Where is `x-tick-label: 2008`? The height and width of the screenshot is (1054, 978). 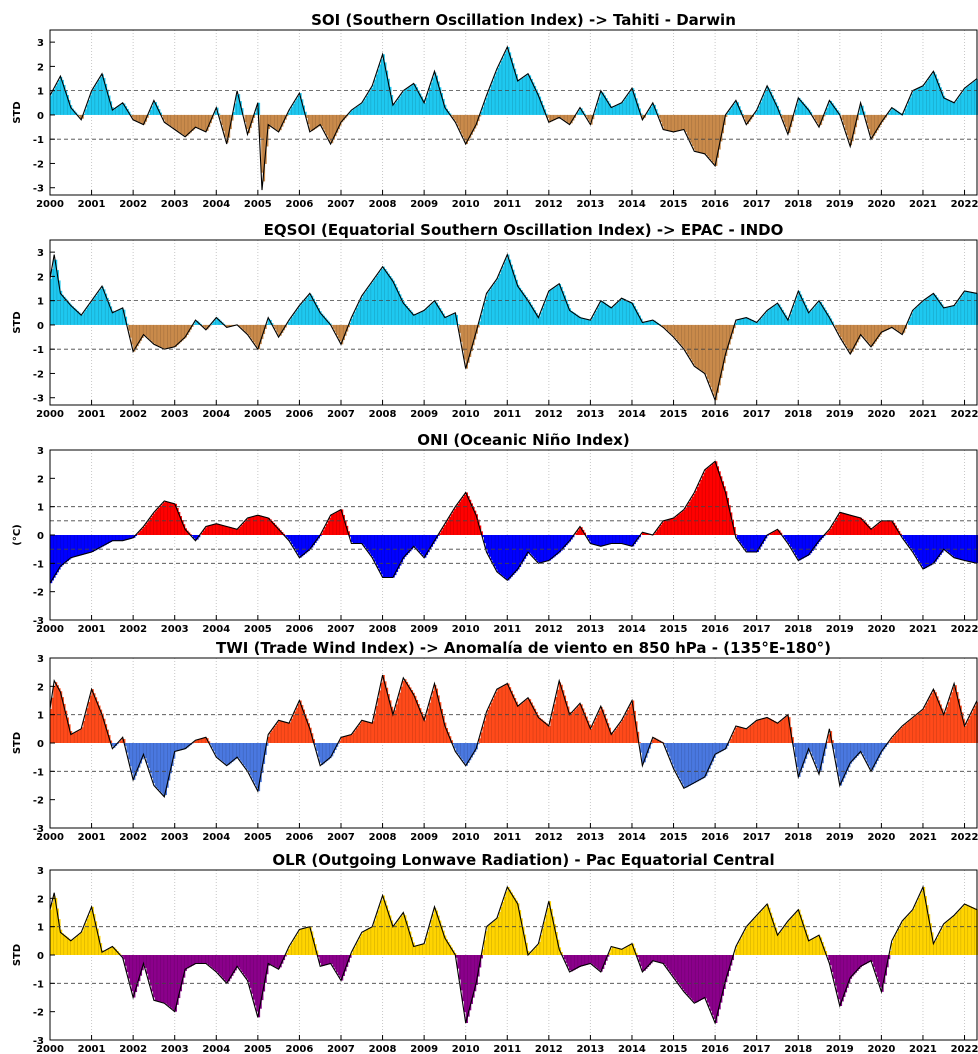 x-tick-label: 2008 is located at coordinates (383, 204).